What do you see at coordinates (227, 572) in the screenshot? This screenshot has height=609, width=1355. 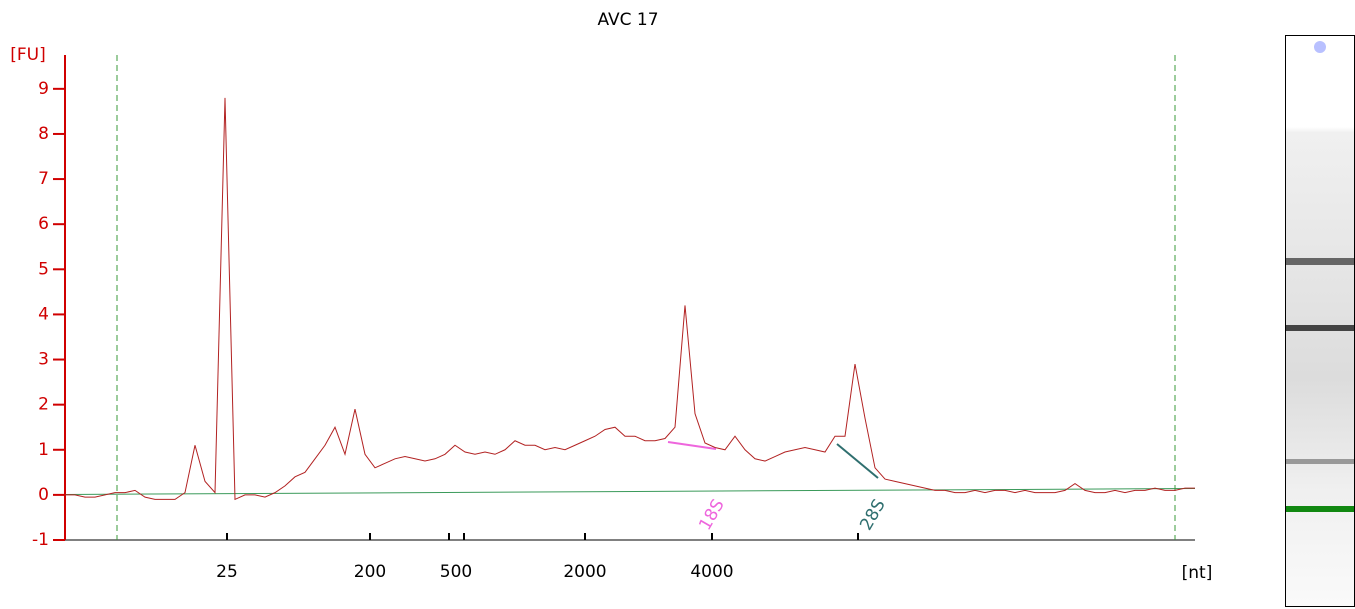 I see `x-tick-label: 25` at bounding box center [227, 572].